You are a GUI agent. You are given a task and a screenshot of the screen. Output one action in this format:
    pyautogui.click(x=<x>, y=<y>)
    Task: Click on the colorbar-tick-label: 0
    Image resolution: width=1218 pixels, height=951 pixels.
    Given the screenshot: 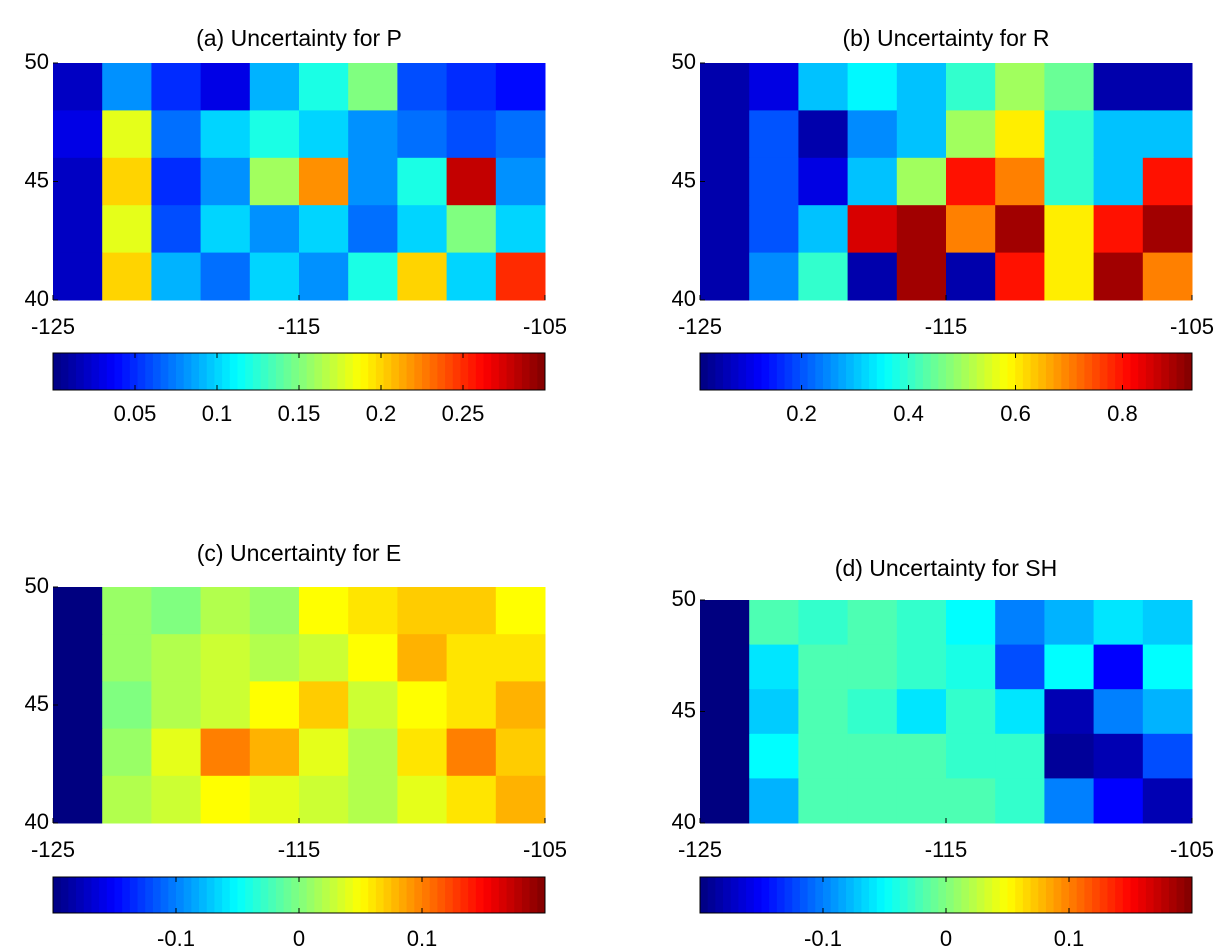 What is the action you would take?
    pyautogui.click(x=946, y=938)
    